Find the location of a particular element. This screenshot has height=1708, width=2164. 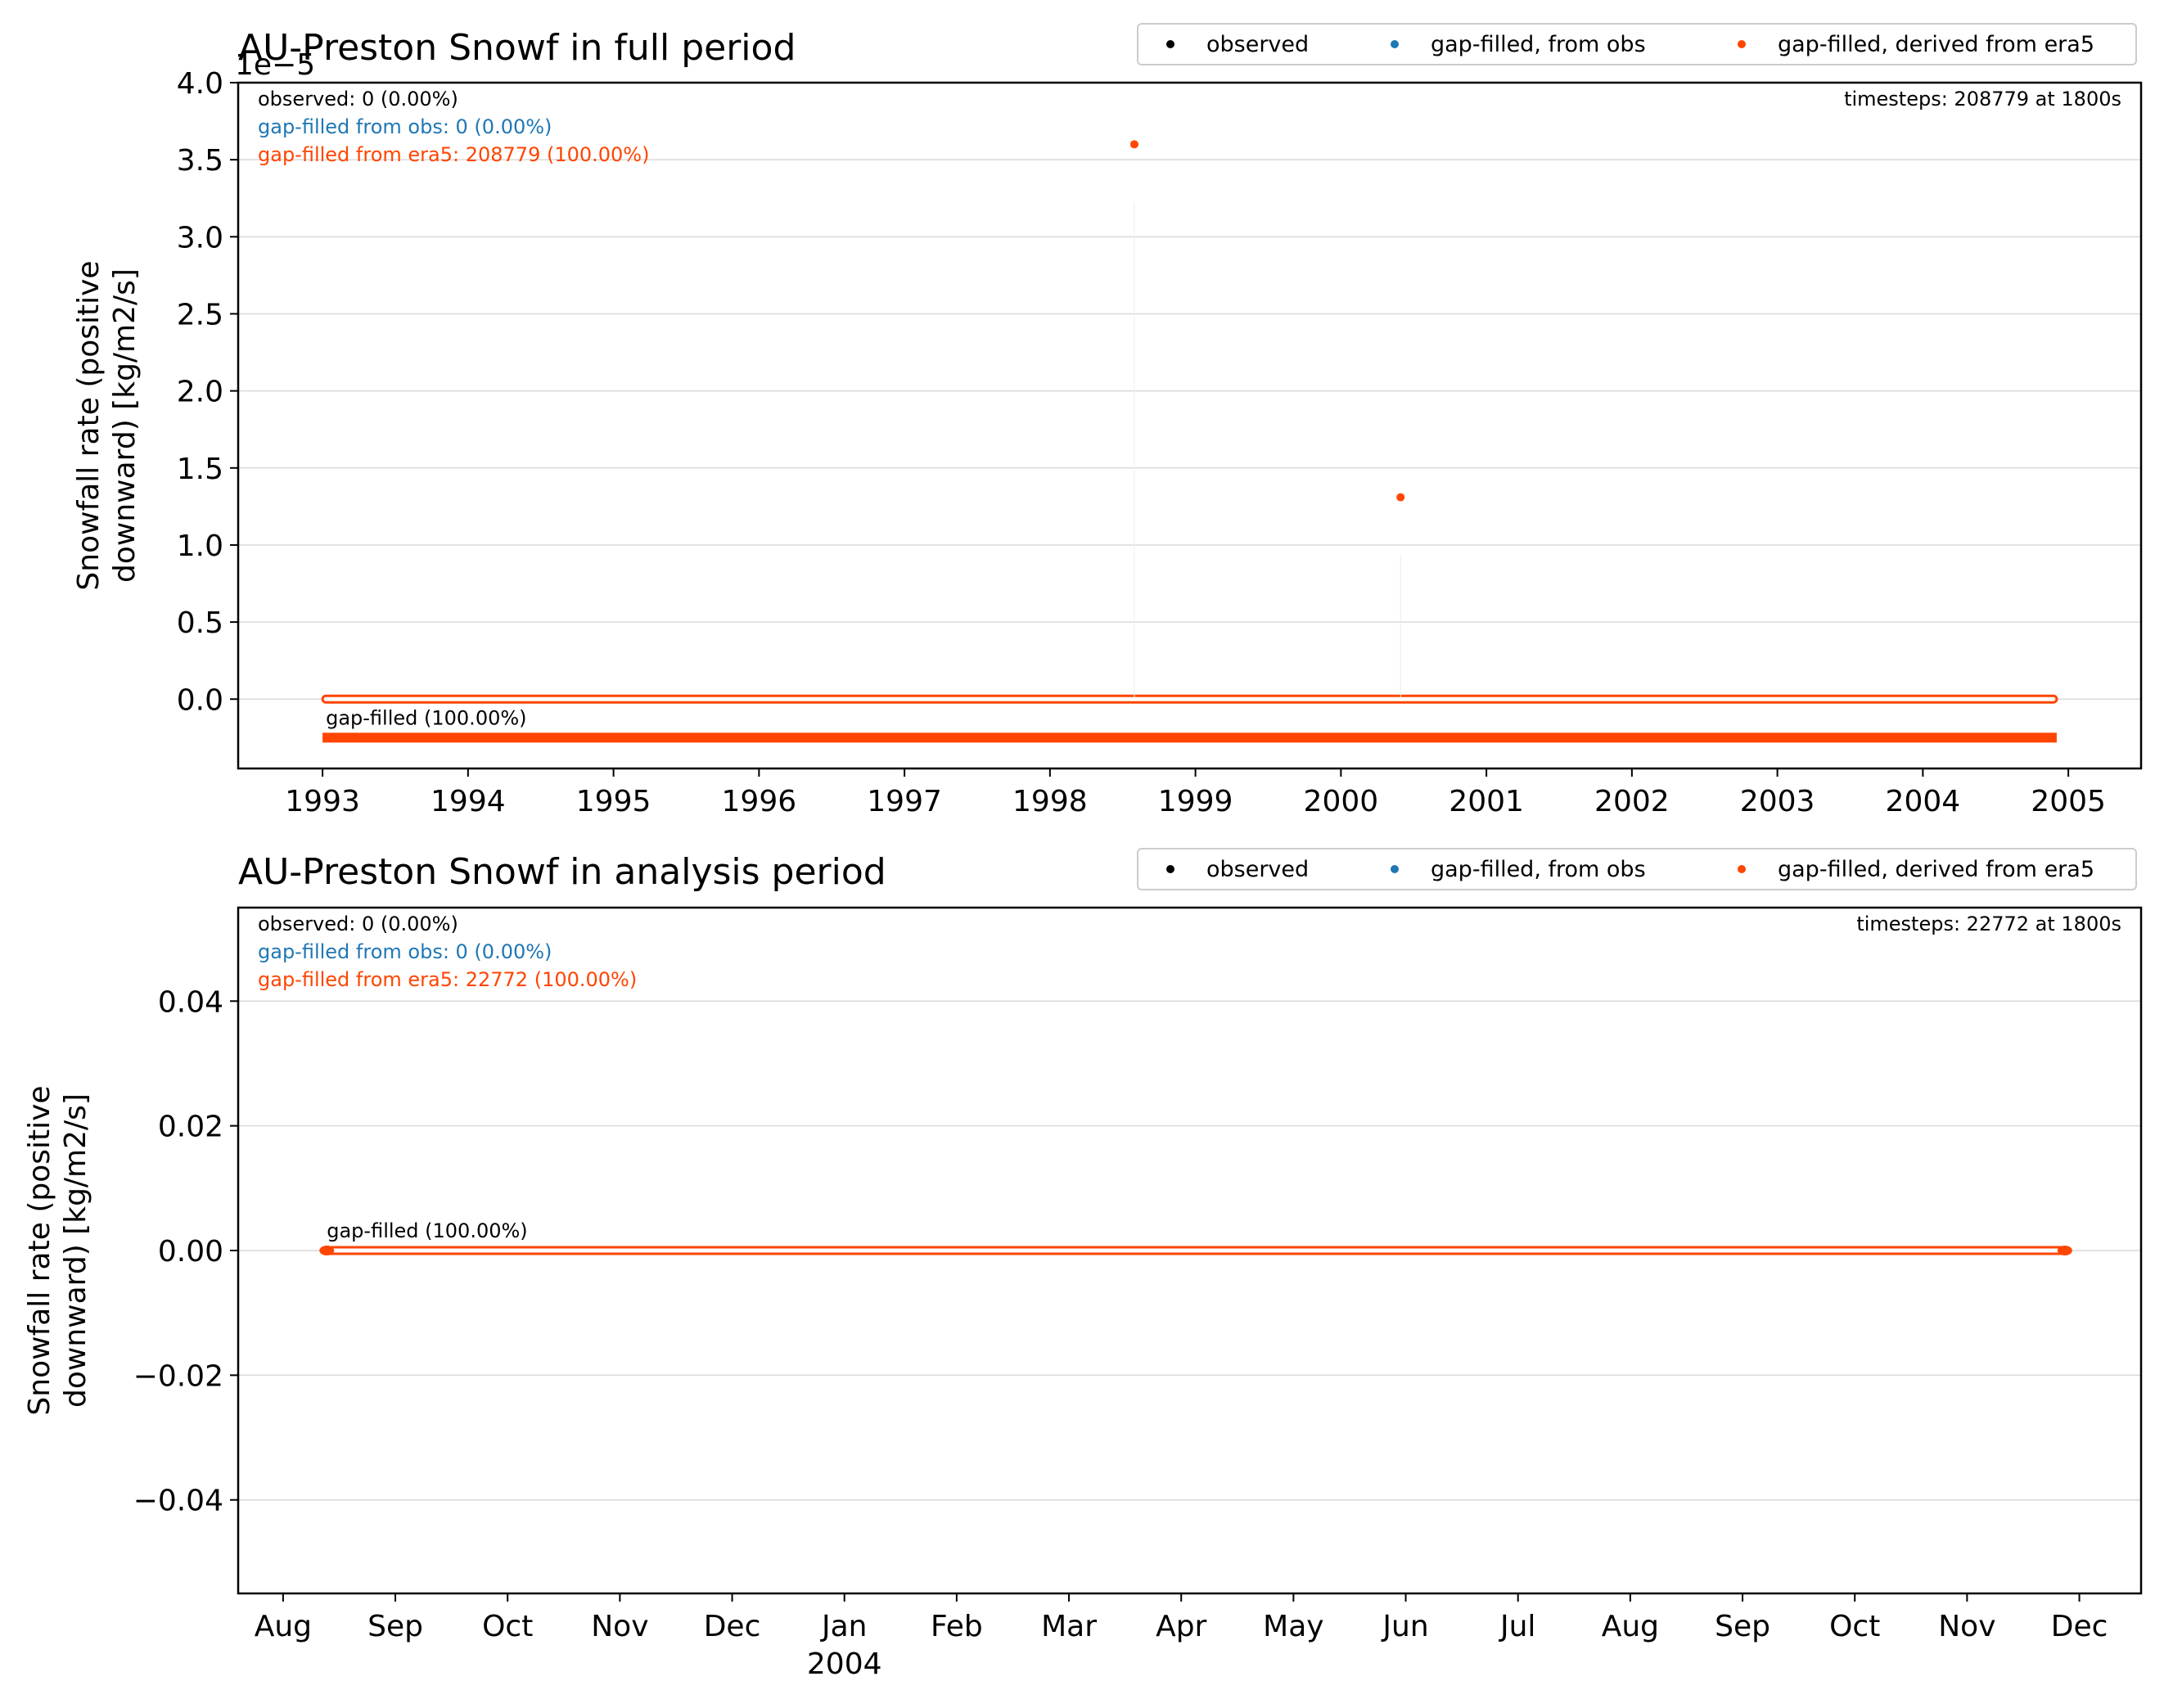

y-tick-label: 0.04 is located at coordinates (190, 1002).